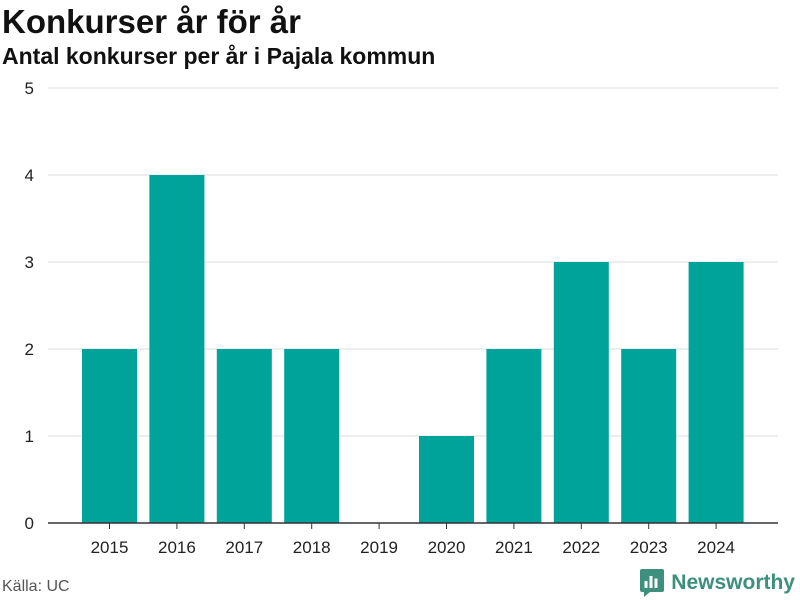 The height and width of the screenshot is (600, 800). I want to click on x-tick-label: 2022, so click(581, 547).